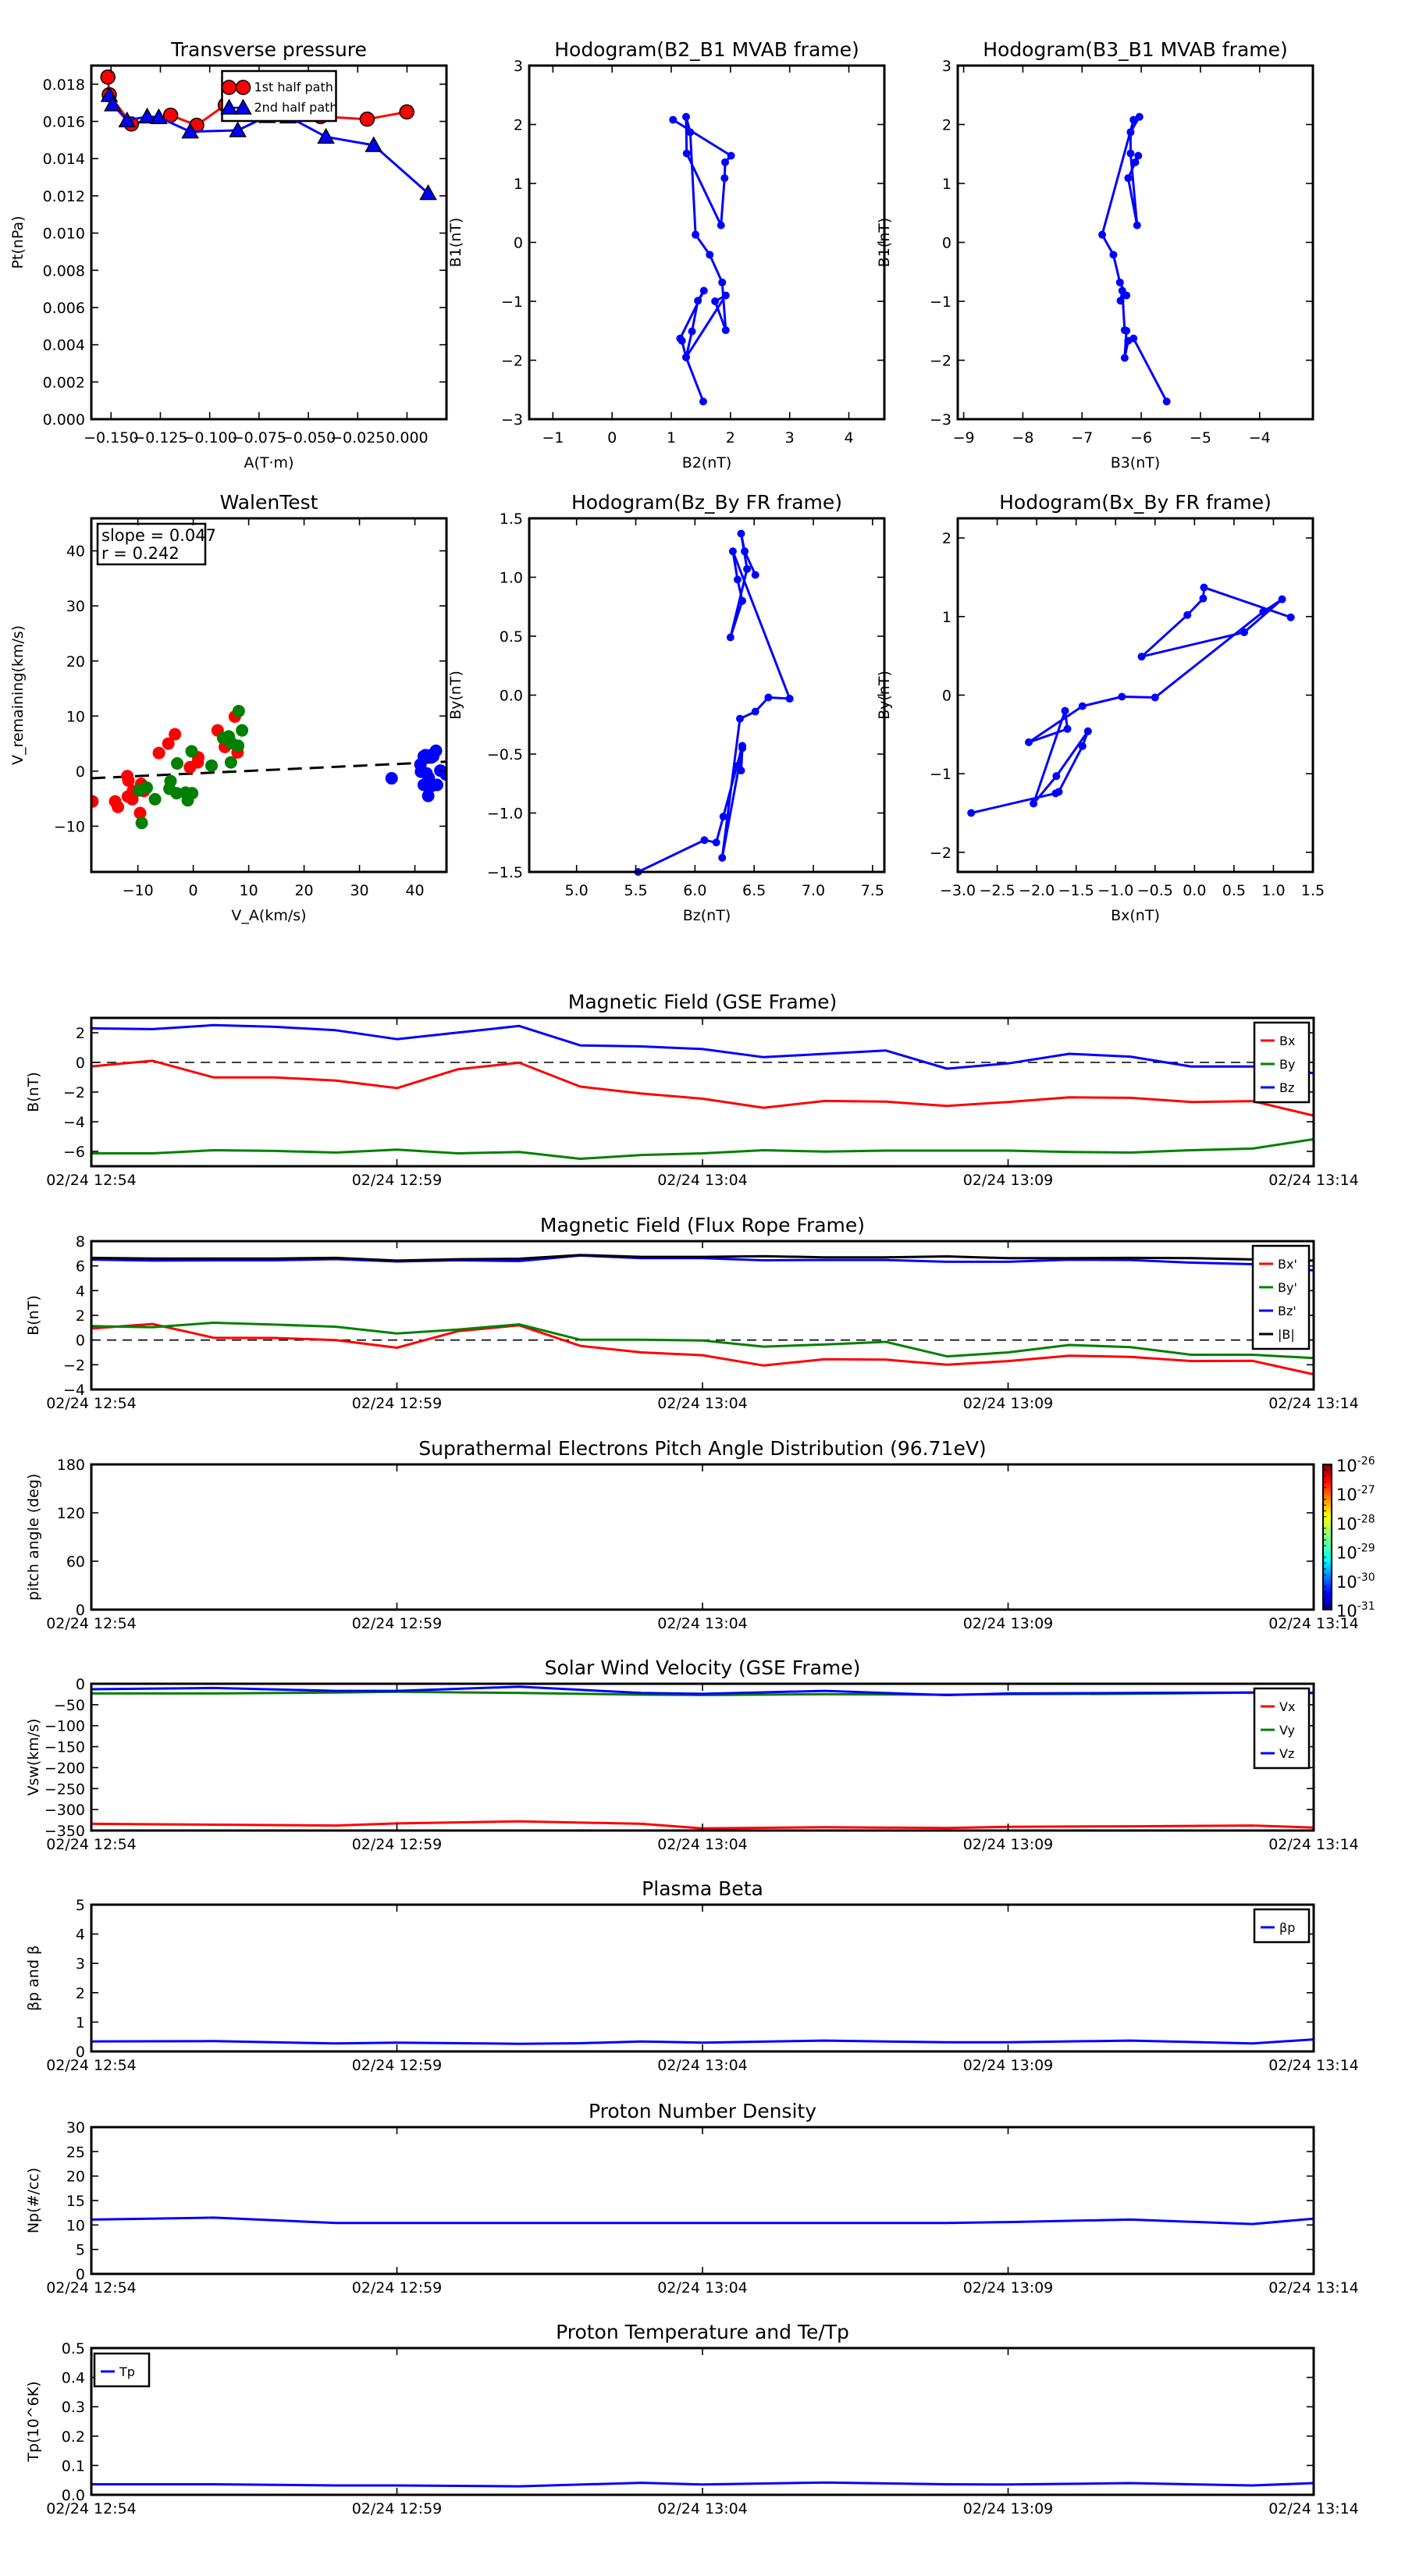 Image resolution: width=1405 pixels, height=2576 pixels. What do you see at coordinates (76, 606) in the screenshot?
I see `y-tick-label: 30` at bounding box center [76, 606].